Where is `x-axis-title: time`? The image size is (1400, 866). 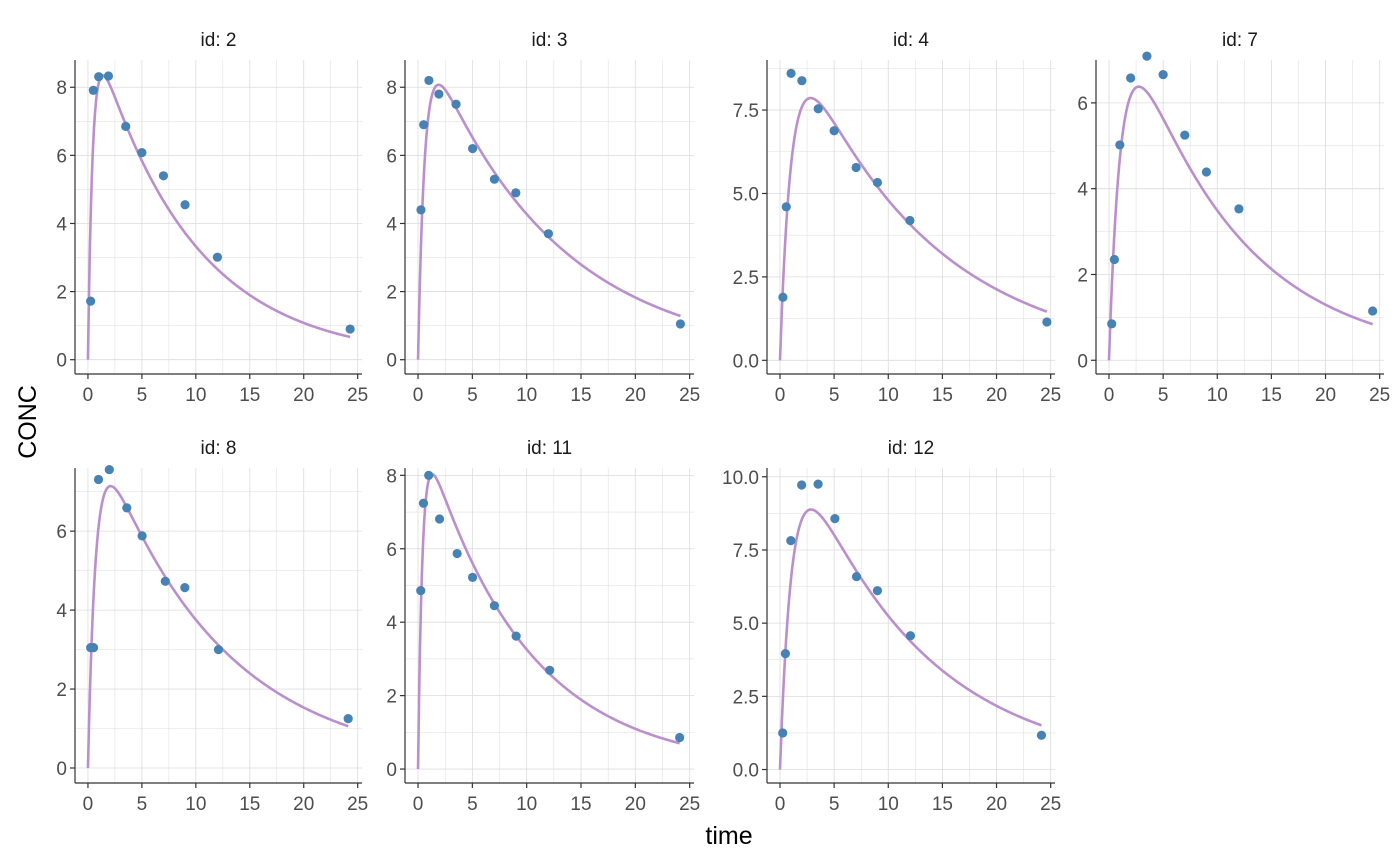 x-axis-title: time is located at coordinates (728, 836).